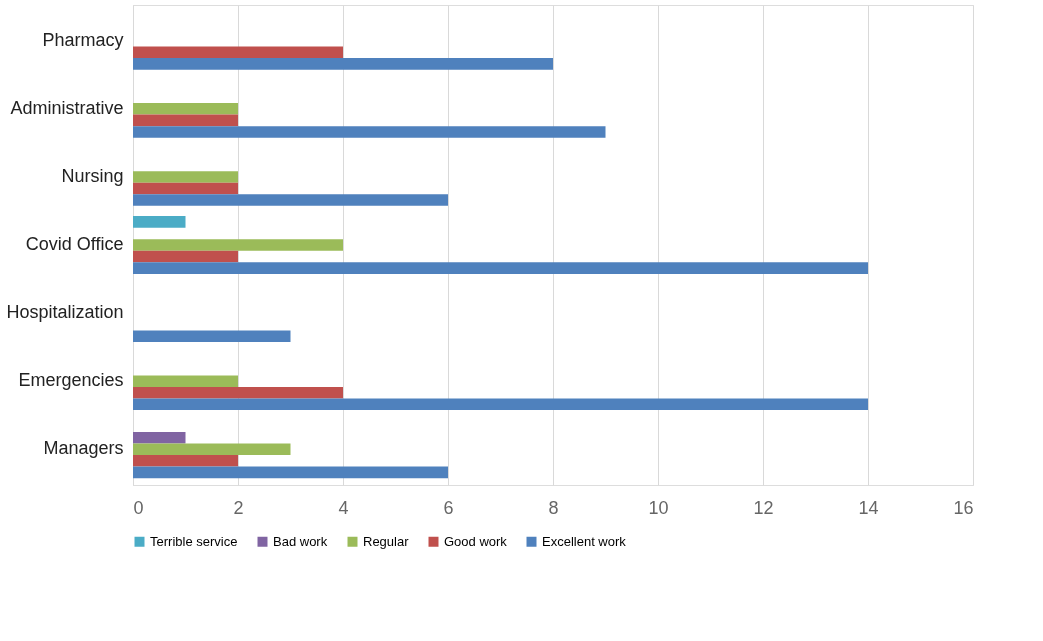  What do you see at coordinates (476, 541) in the screenshot?
I see `legend-label: Good work` at bounding box center [476, 541].